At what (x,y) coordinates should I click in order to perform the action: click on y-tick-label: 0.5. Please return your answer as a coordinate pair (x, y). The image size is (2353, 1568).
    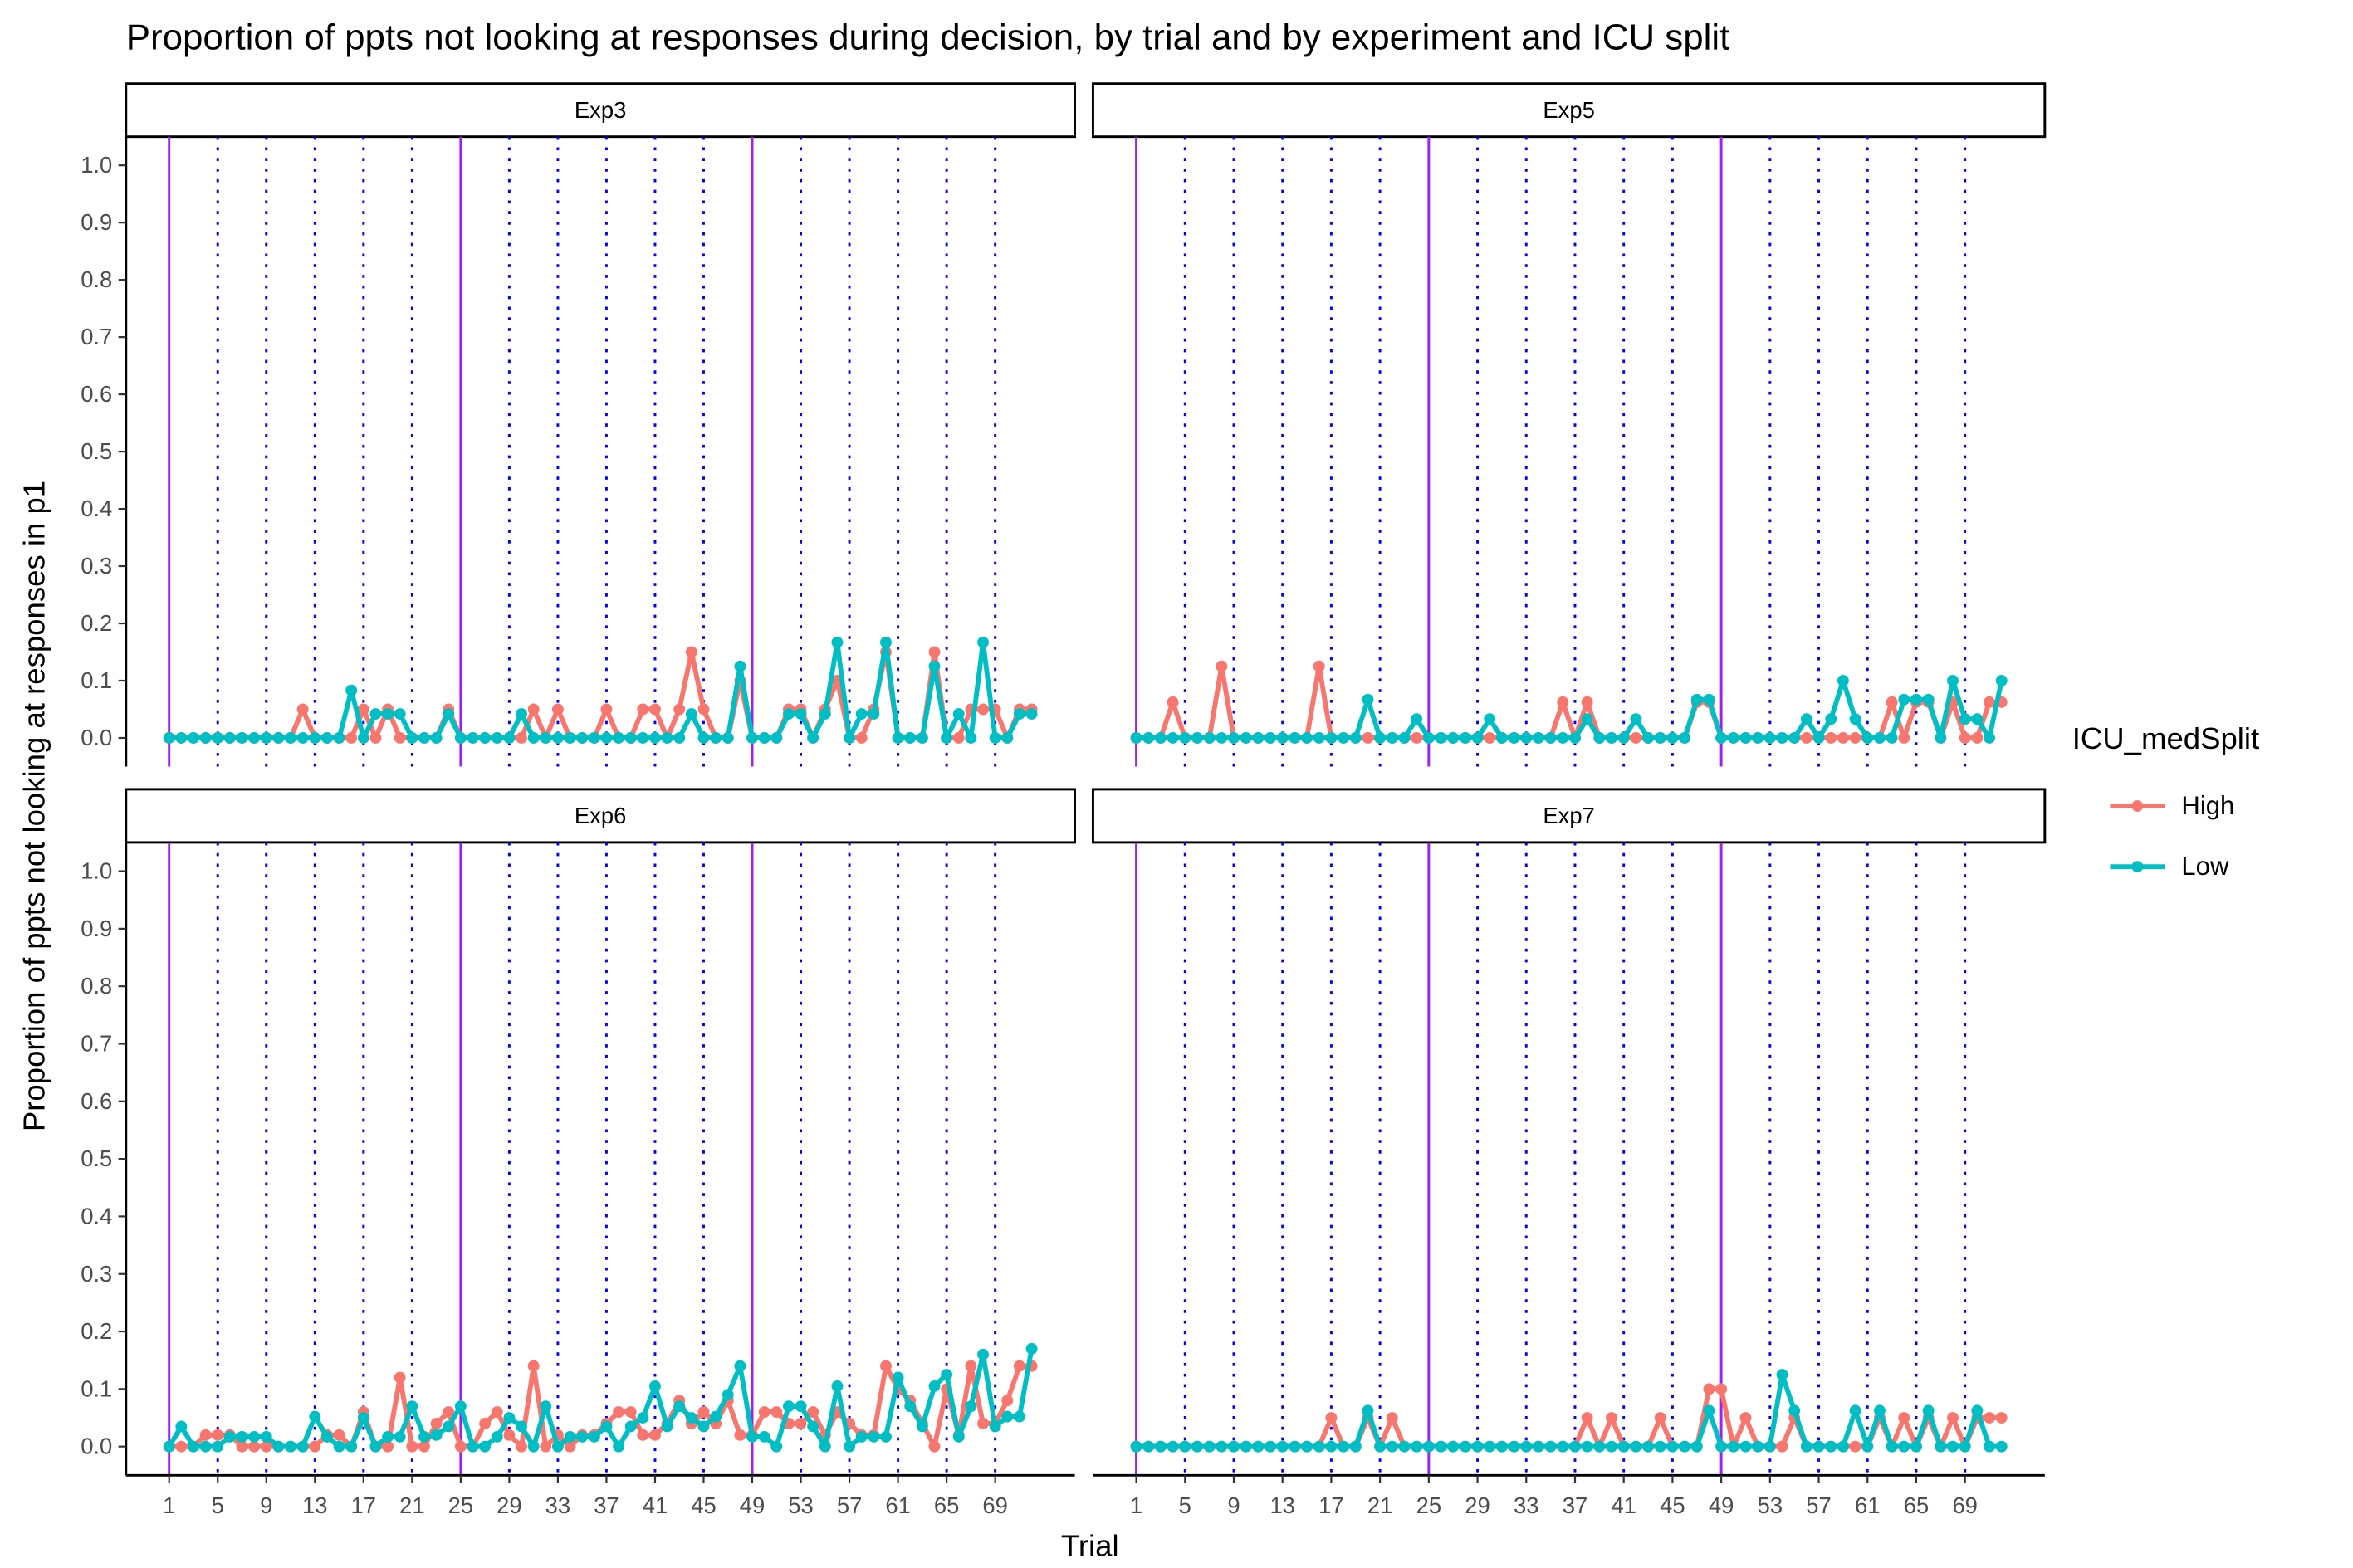
    Looking at the image, I should click on (97, 1158).